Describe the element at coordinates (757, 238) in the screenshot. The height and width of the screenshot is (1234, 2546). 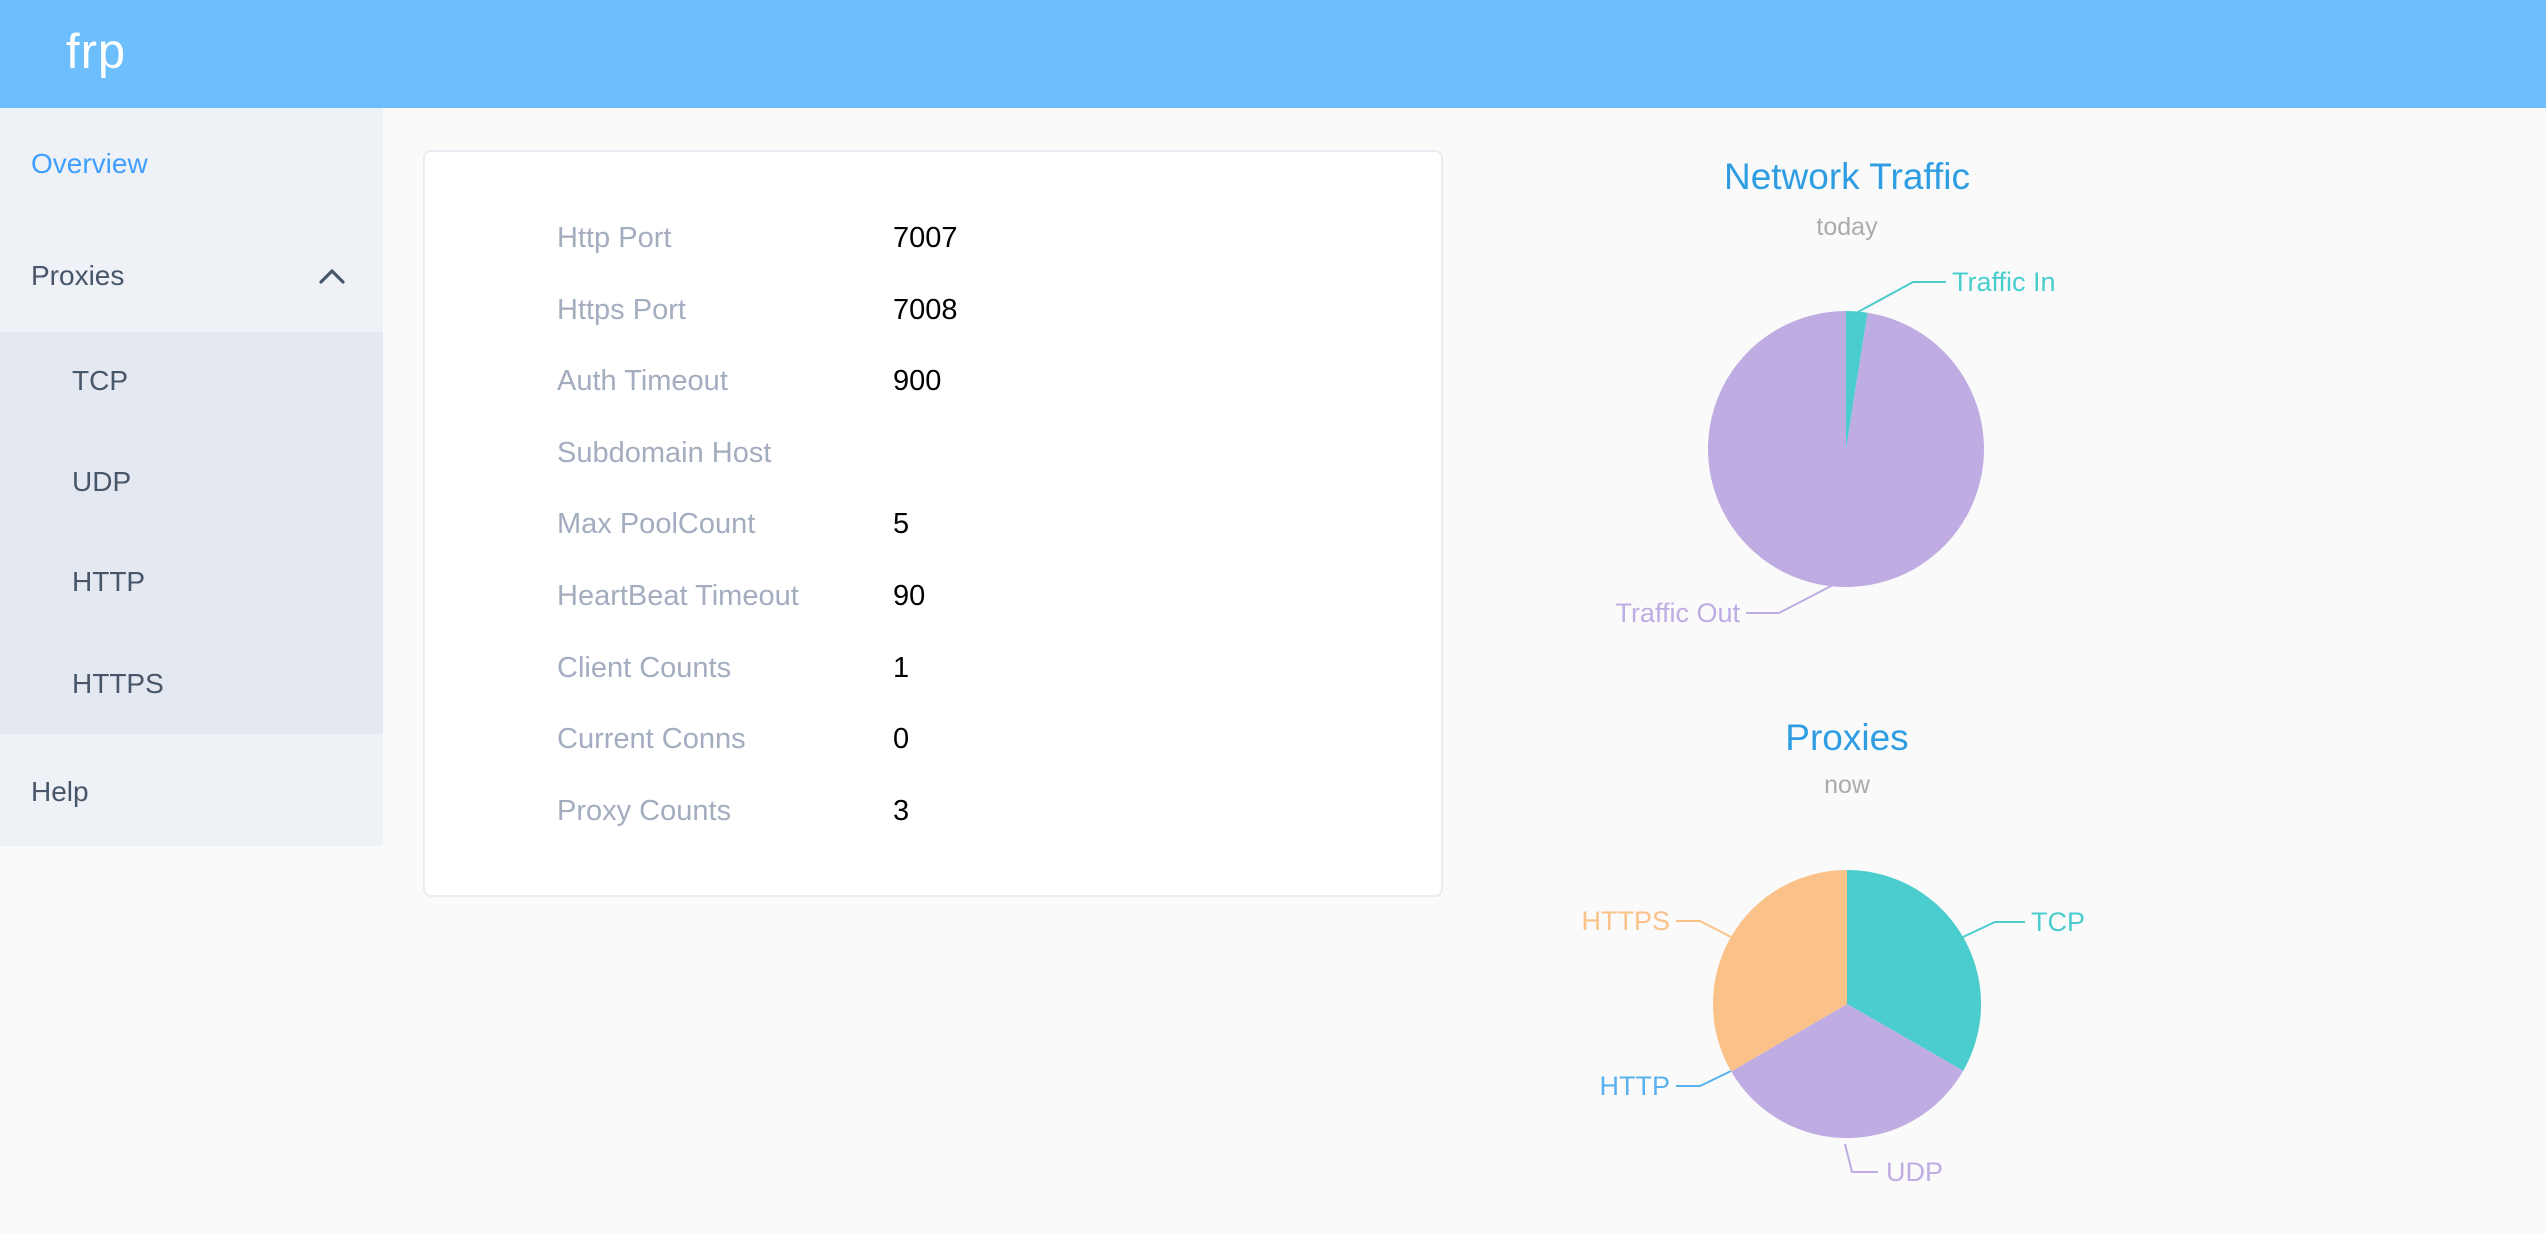
I see `config-row: Http Port 7007` at that location.